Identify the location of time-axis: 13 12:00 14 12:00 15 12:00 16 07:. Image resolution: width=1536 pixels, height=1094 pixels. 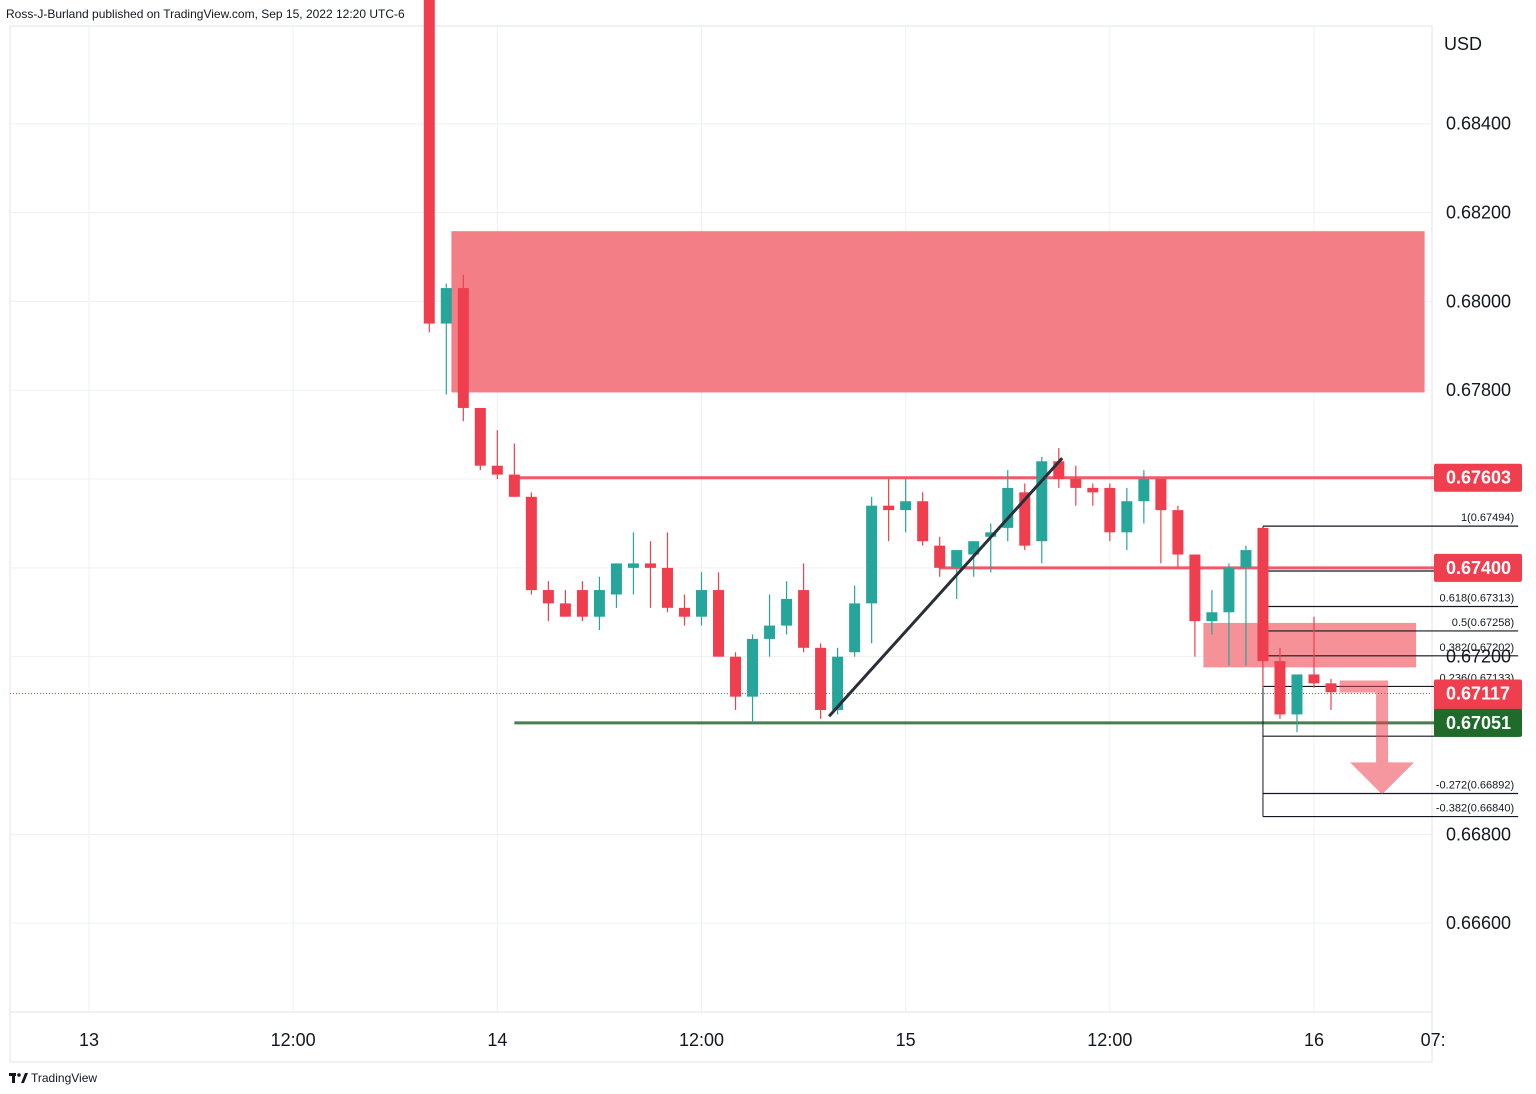
(762, 1040).